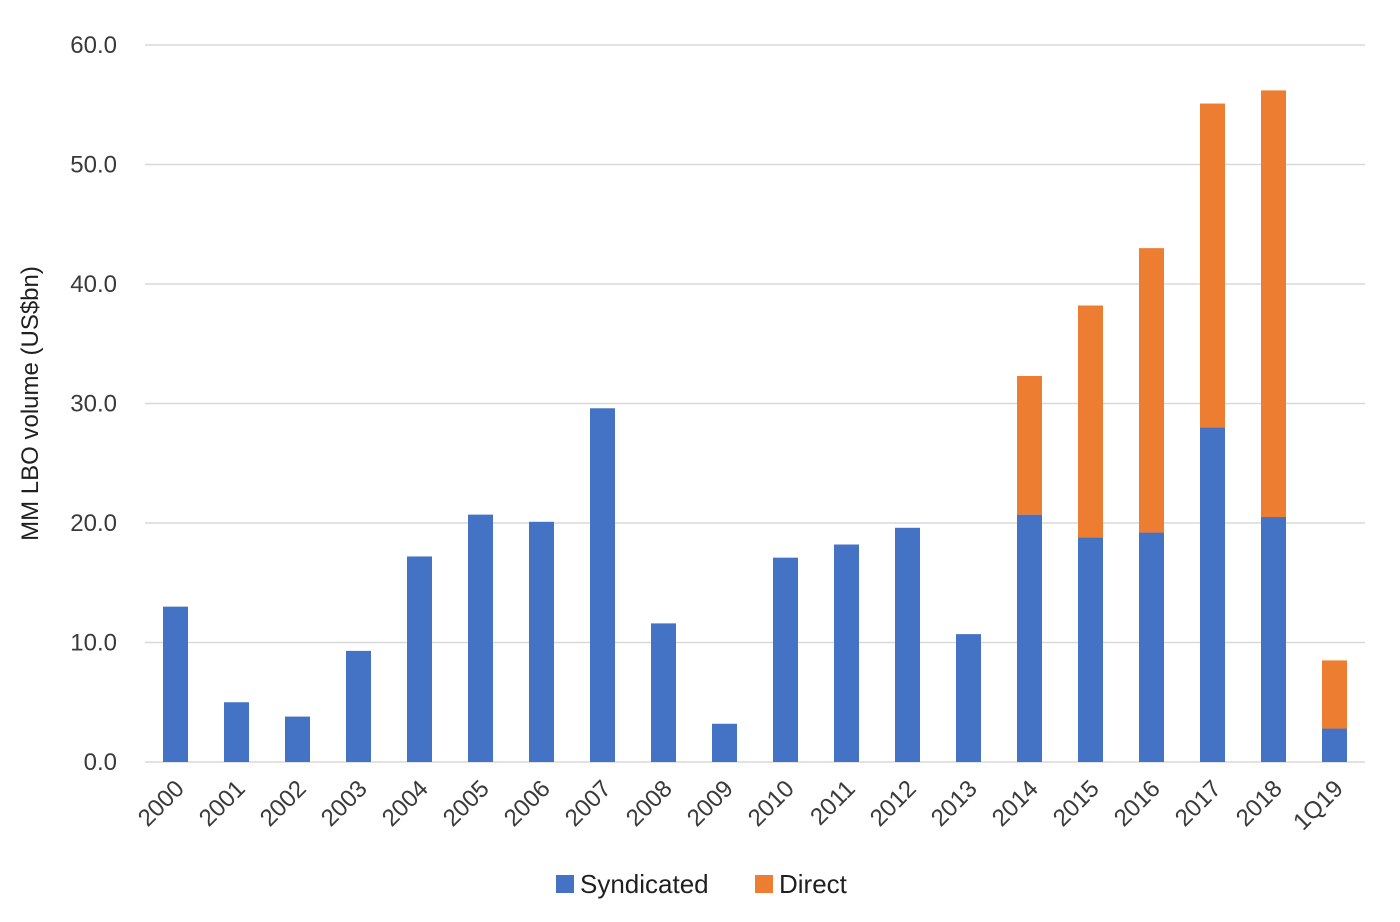  What do you see at coordinates (161, 803) in the screenshot?
I see `x-tick-label: 2000` at bounding box center [161, 803].